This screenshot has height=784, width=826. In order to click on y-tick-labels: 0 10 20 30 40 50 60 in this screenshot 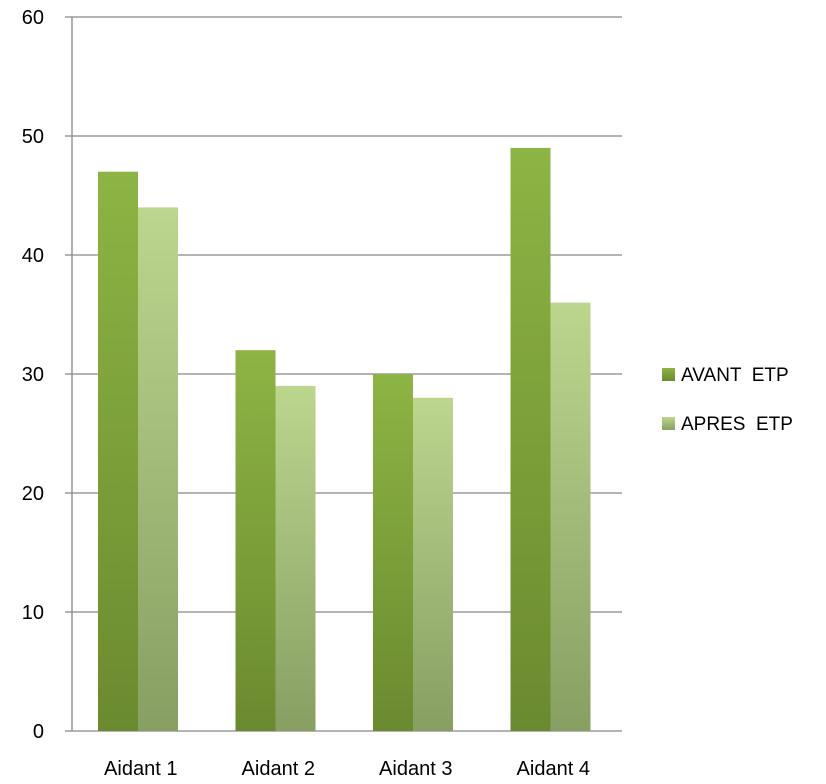, I will do `click(33, 375)`.